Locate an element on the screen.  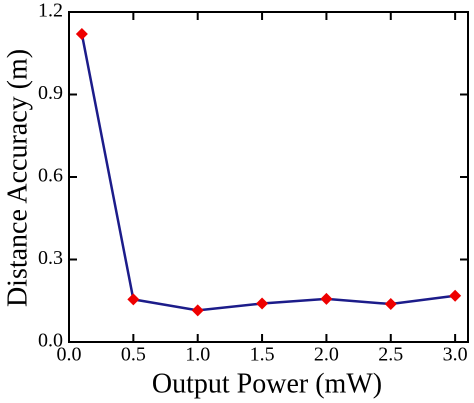
y-tick-label: 1.2 is located at coordinates (50, 11).